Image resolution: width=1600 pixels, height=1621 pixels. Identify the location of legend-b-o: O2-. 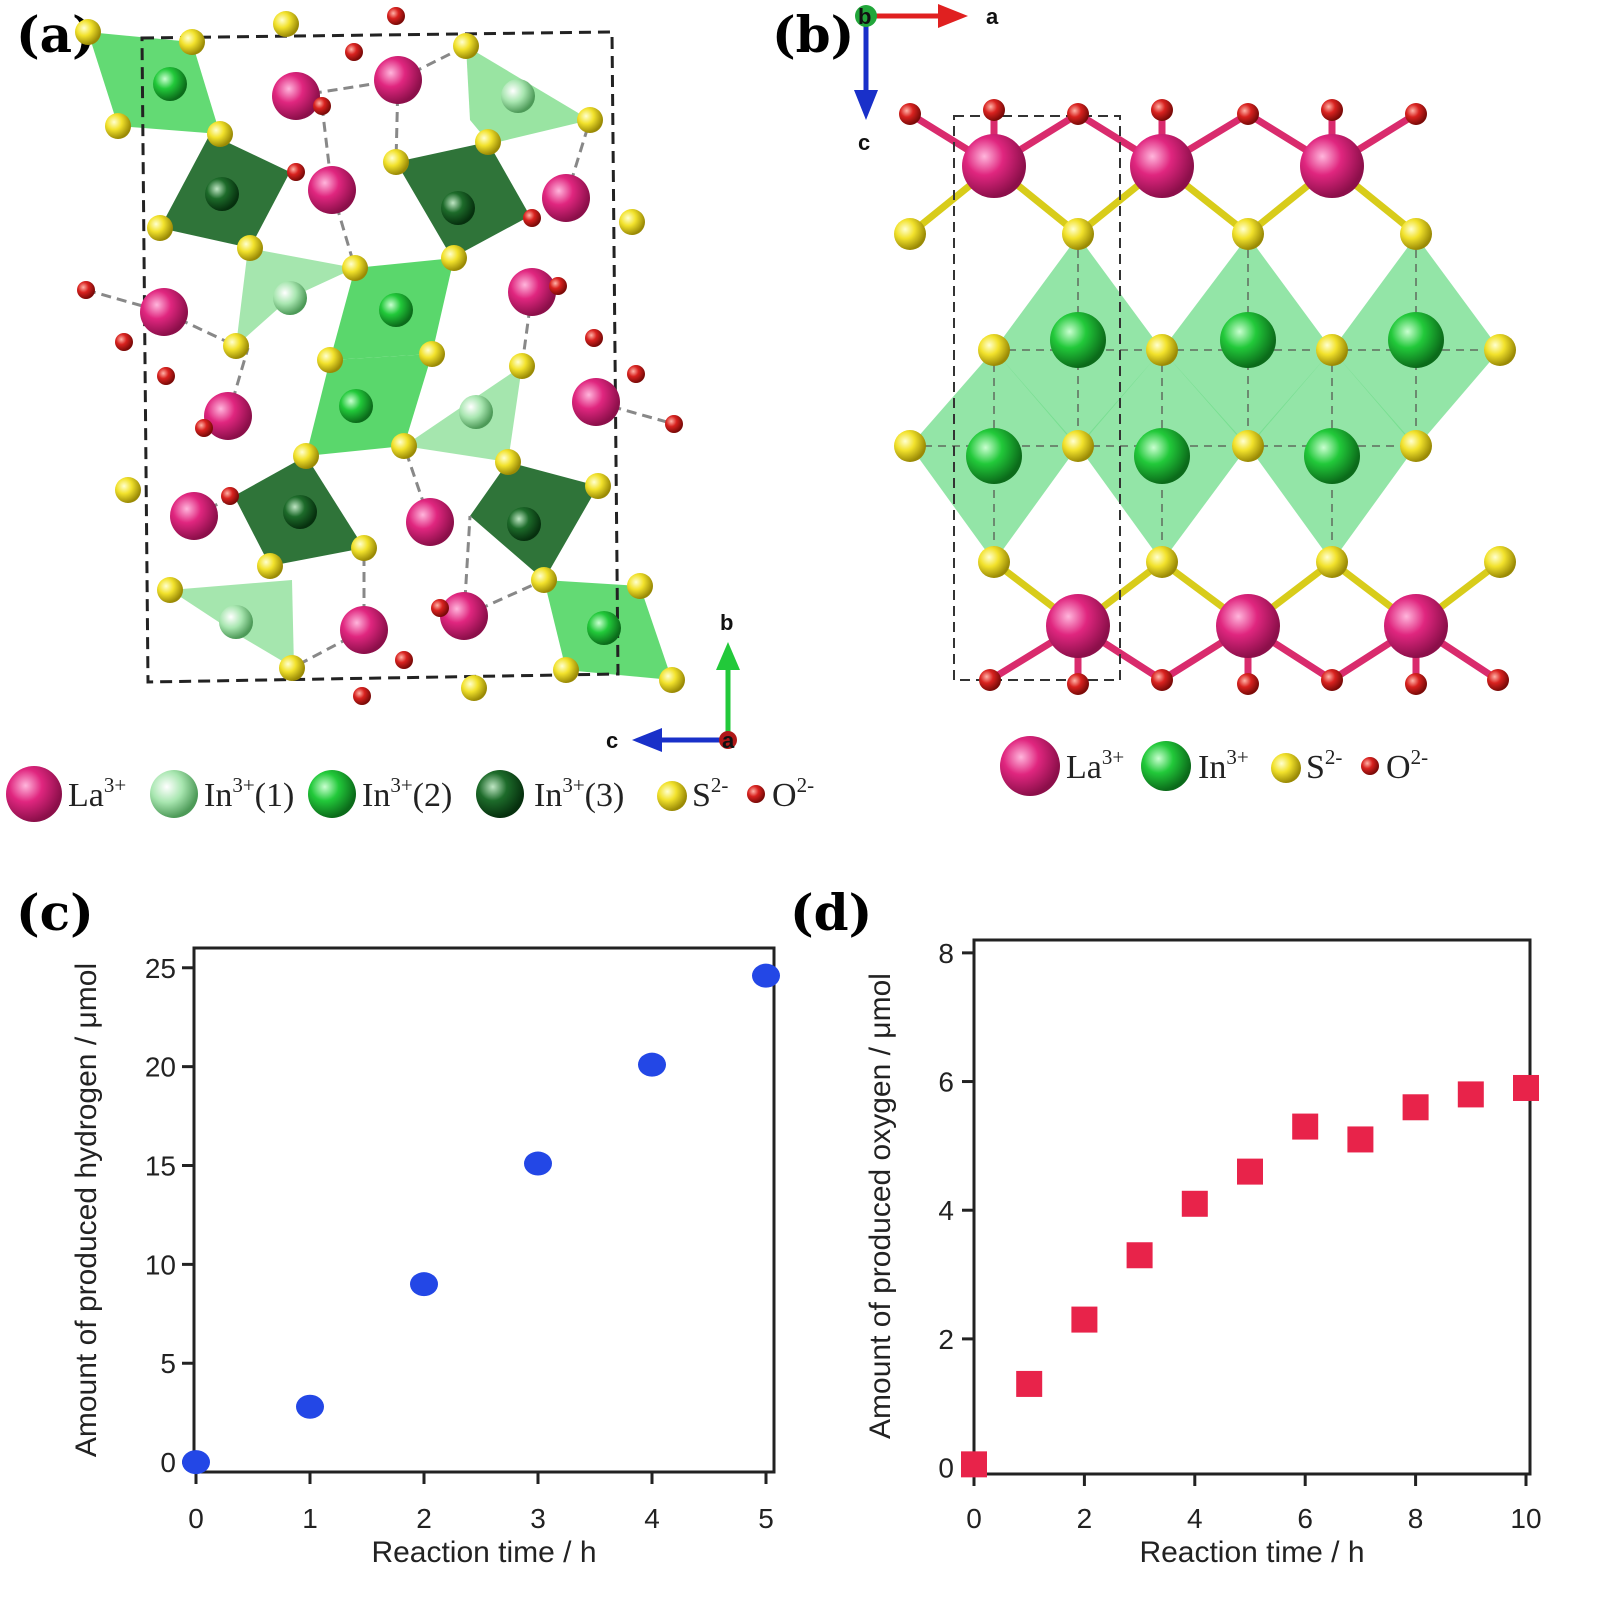
(1407, 765).